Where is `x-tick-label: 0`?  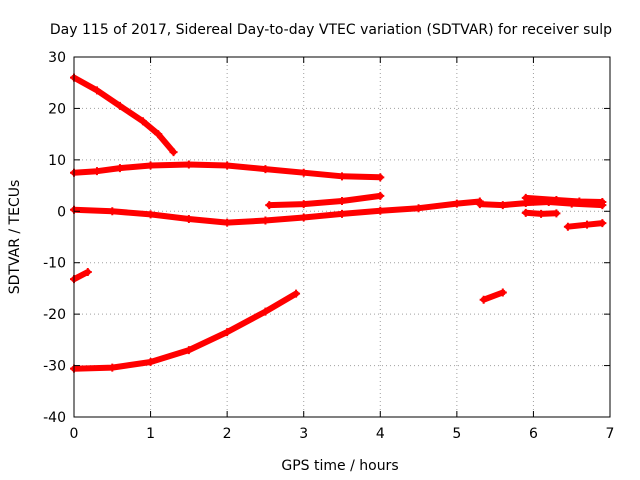 x-tick-label: 0 is located at coordinates (74, 434).